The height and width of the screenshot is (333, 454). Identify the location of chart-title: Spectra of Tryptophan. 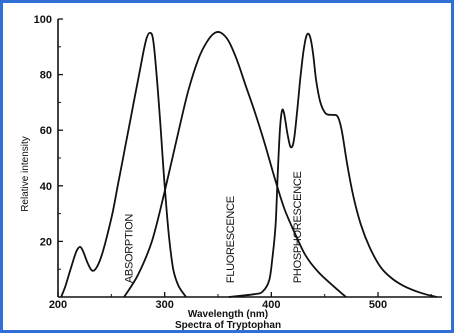
(228, 325).